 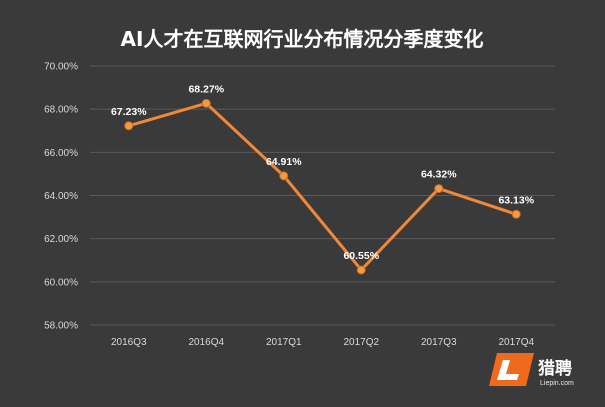 I want to click on data-label: 67.23%, so click(x=129, y=112).